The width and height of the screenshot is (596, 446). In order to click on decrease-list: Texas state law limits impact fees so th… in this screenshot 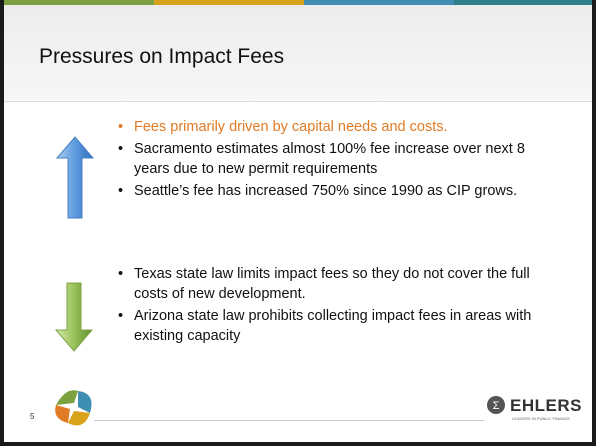, I will do `click(336, 306)`.